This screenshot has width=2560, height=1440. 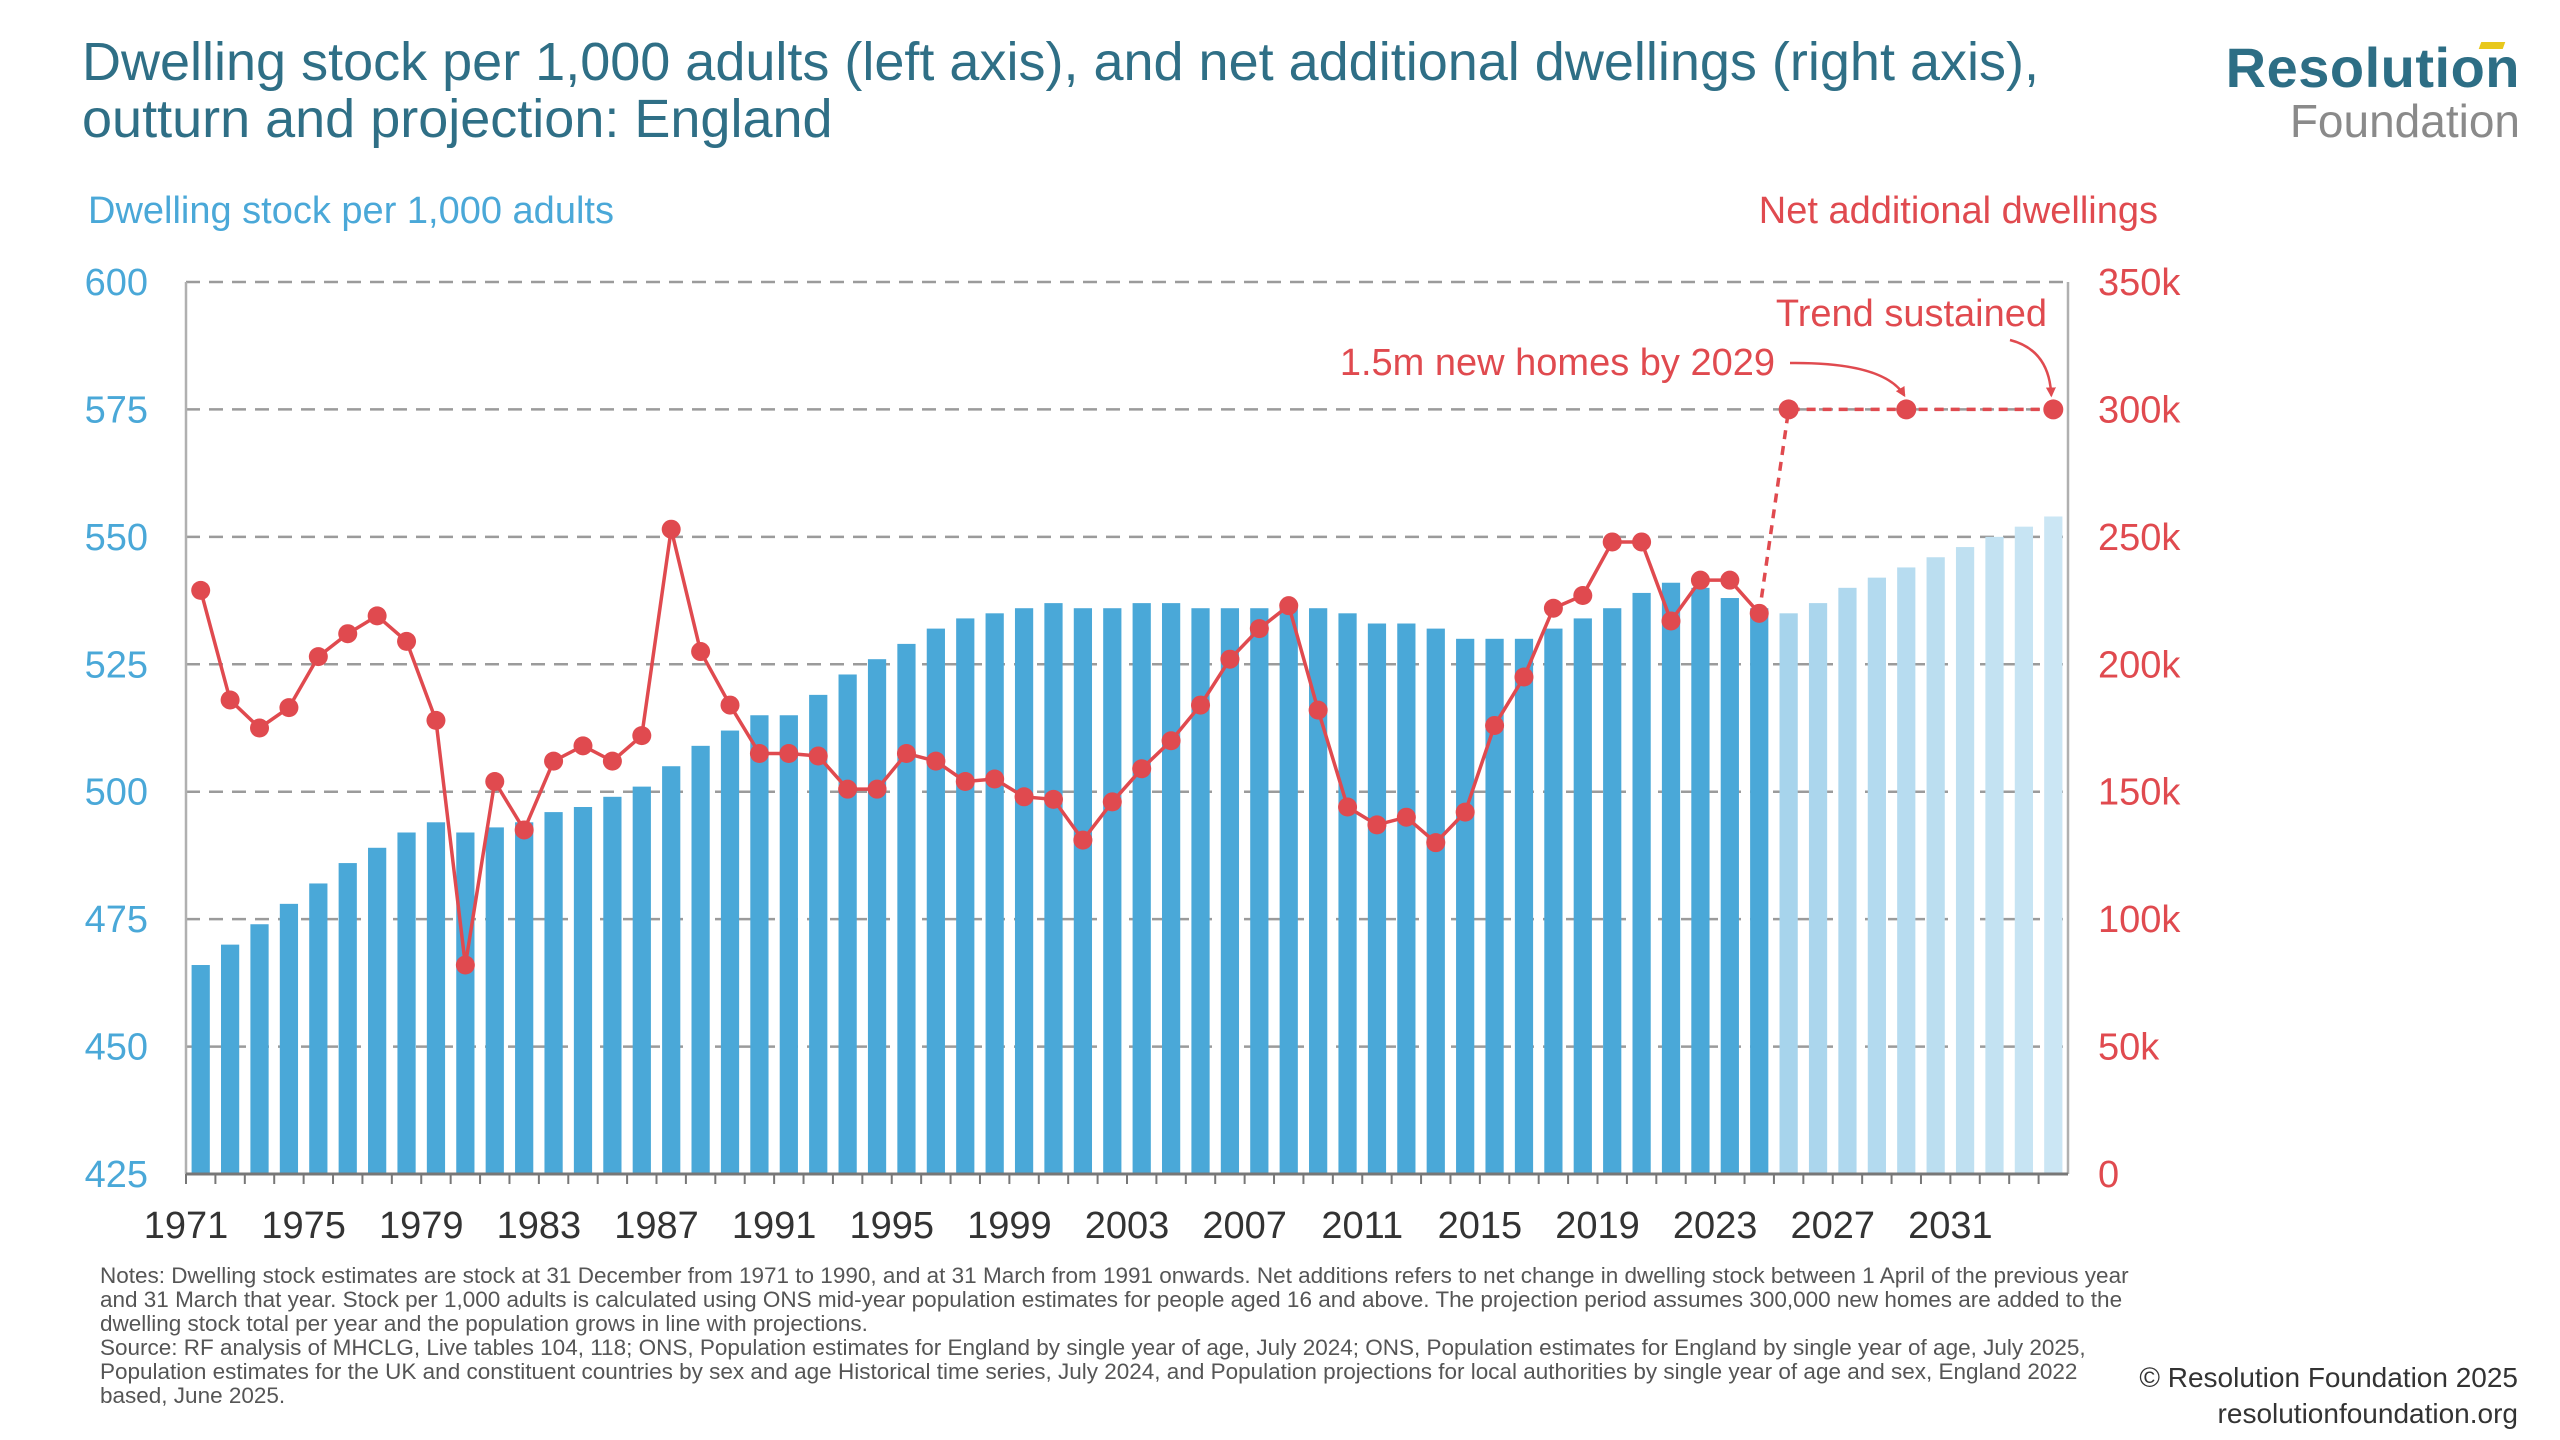 What do you see at coordinates (1053, 888) in the screenshot?
I see `bar-2000` at bounding box center [1053, 888].